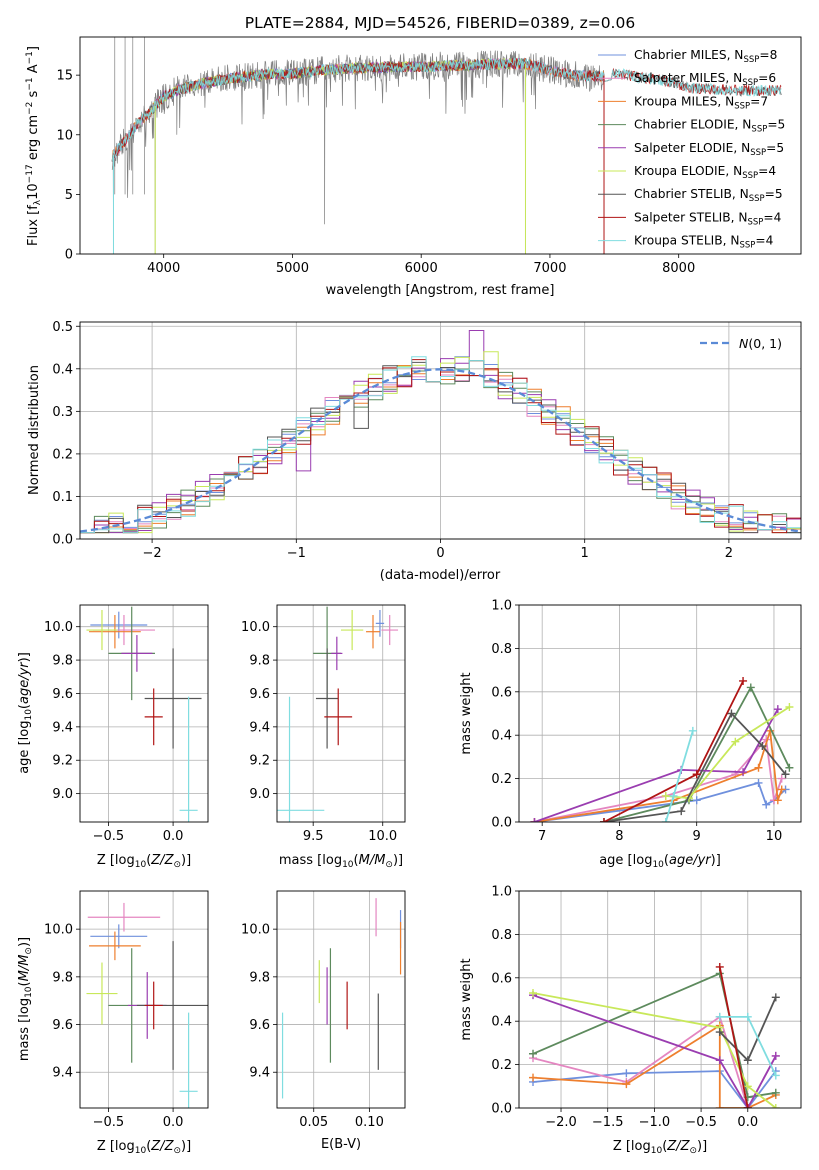 The height and width of the screenshot is (1170, 819). Describe the element at coordinates (389, 865) in the screenshot. I see `label-part: ⊙` at that location.